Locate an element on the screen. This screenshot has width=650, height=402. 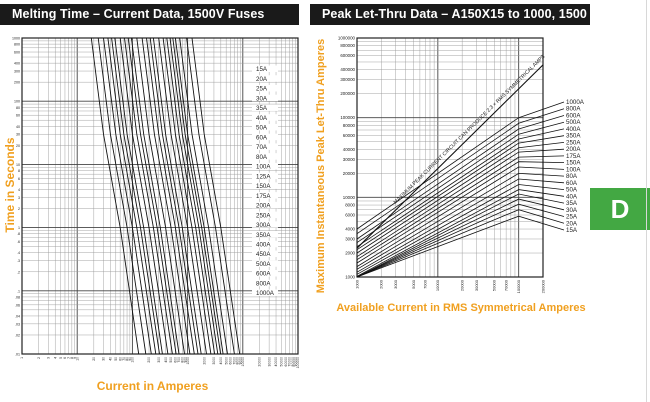
y-tick-label: 800000 is located at coordinates (347, 45).